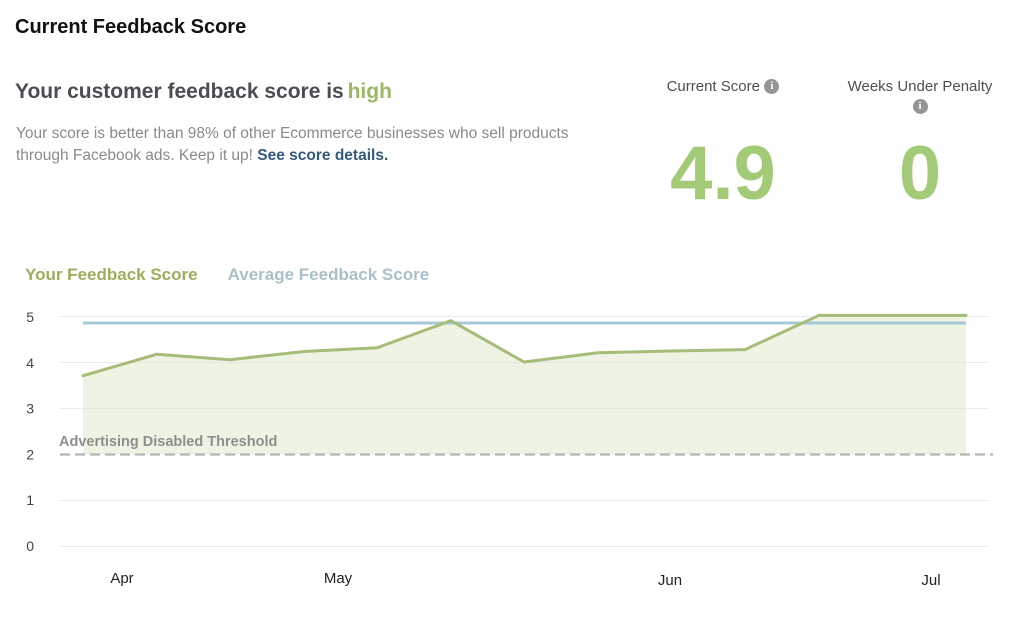 The width and height of the screenshot is (1024, 632). Describe the element at coordinates (670, 580) in the screenshot. I see `svg-text: Jun` at that location.